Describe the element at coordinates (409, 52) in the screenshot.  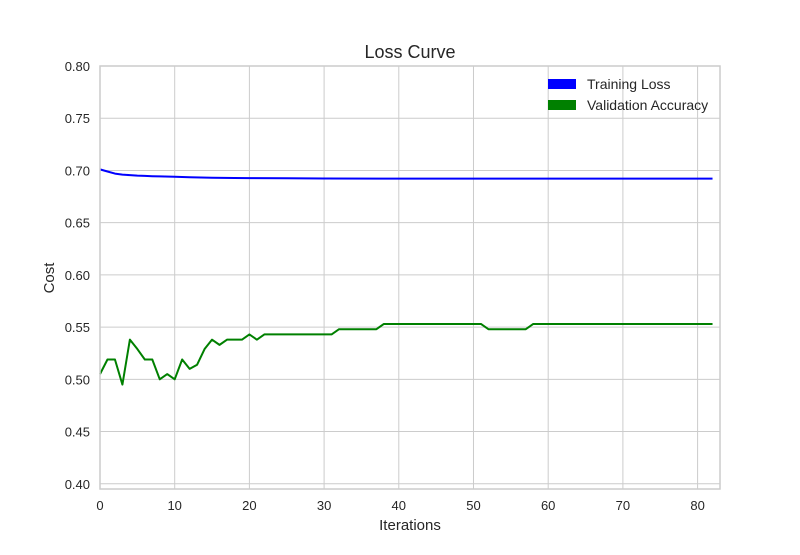
I see `chart-title: Loss Curve` at that location.